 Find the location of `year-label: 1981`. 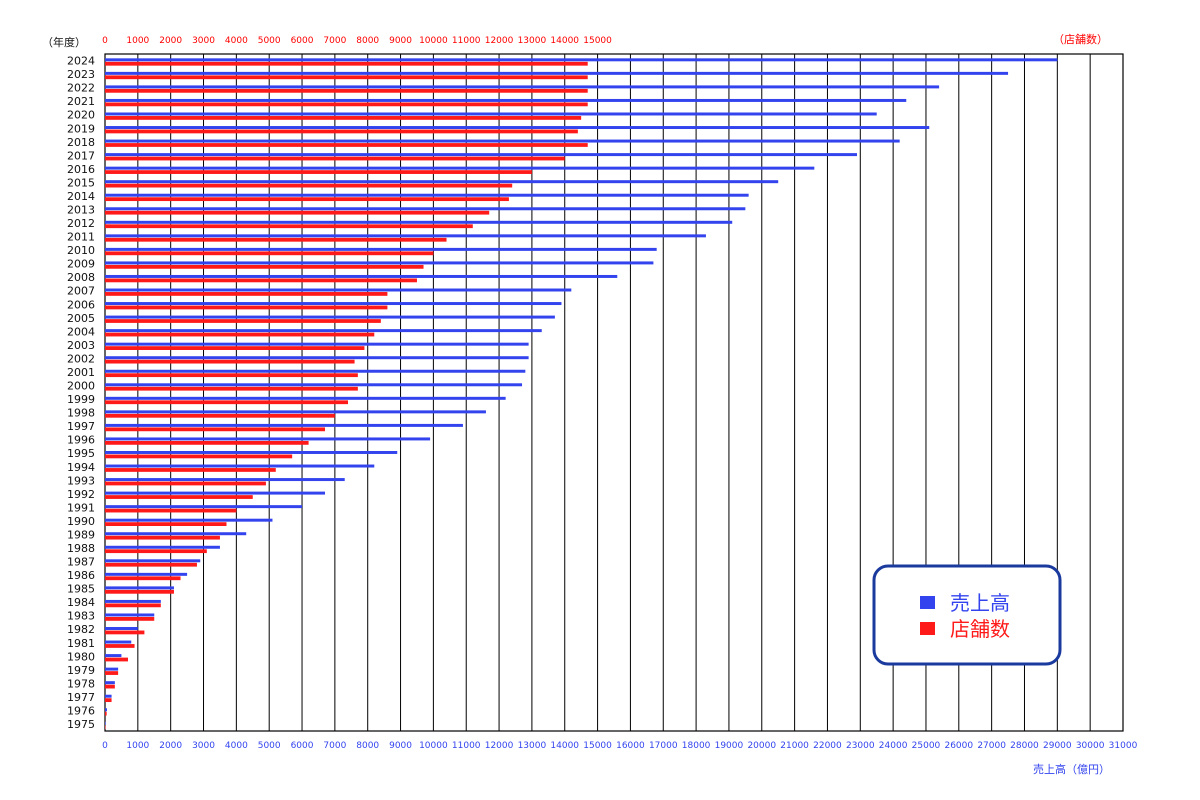

year-label: 1981 is located at coordinates (81, 643).